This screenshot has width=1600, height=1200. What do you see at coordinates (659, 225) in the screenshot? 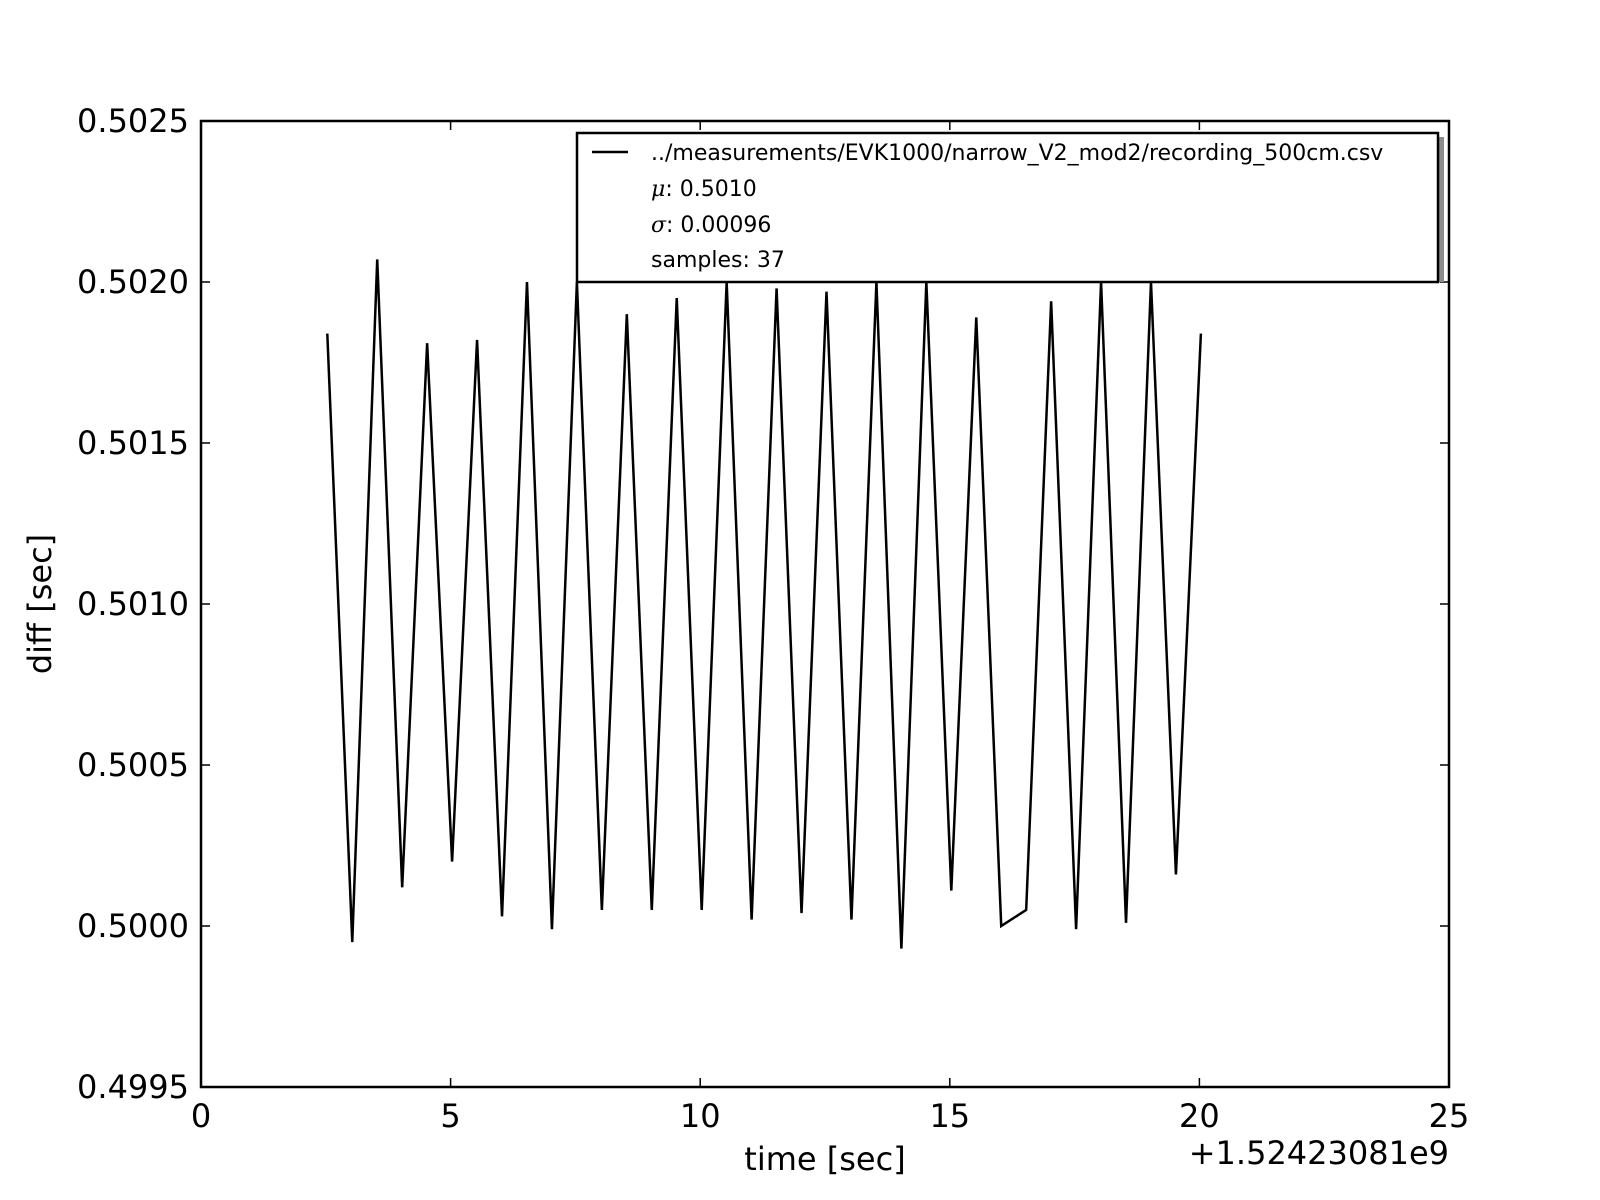
I see `legend-sigma-symbol: σ` at bounding box center [659, 225].